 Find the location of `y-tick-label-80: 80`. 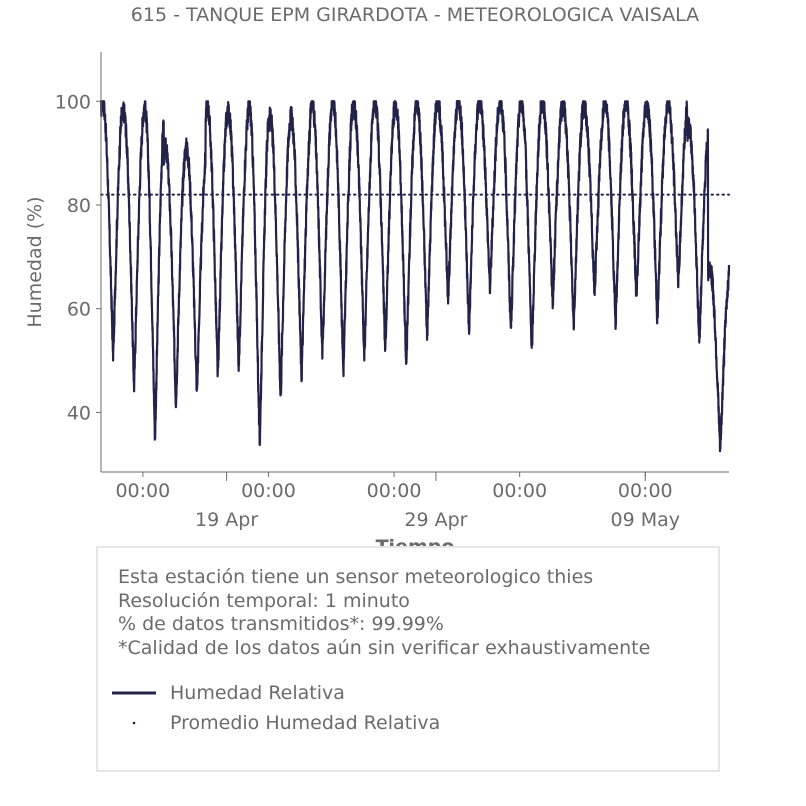

y-tick-label-80: 80 is located at coordinates (79, 206).